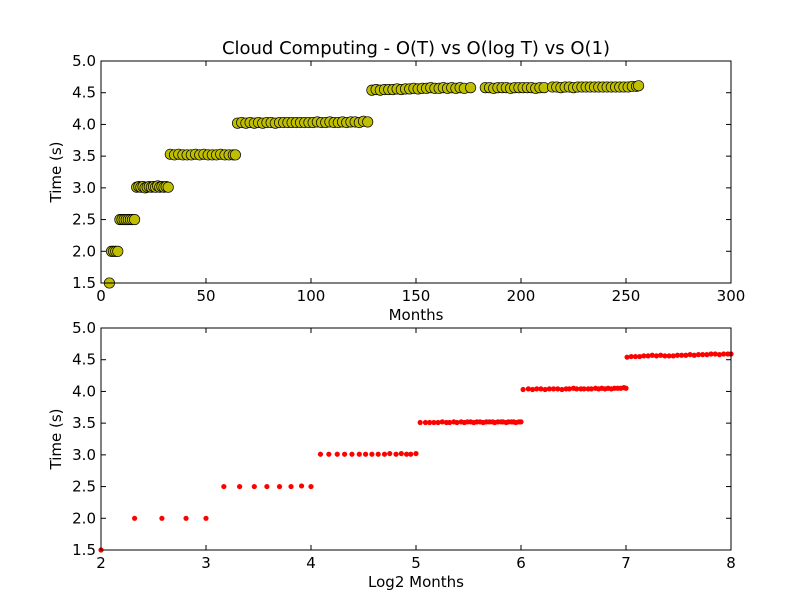 This screenshot has width=812, height=612. I want to click on bottom-y-tick-label: 2.0, so click(84, 518).